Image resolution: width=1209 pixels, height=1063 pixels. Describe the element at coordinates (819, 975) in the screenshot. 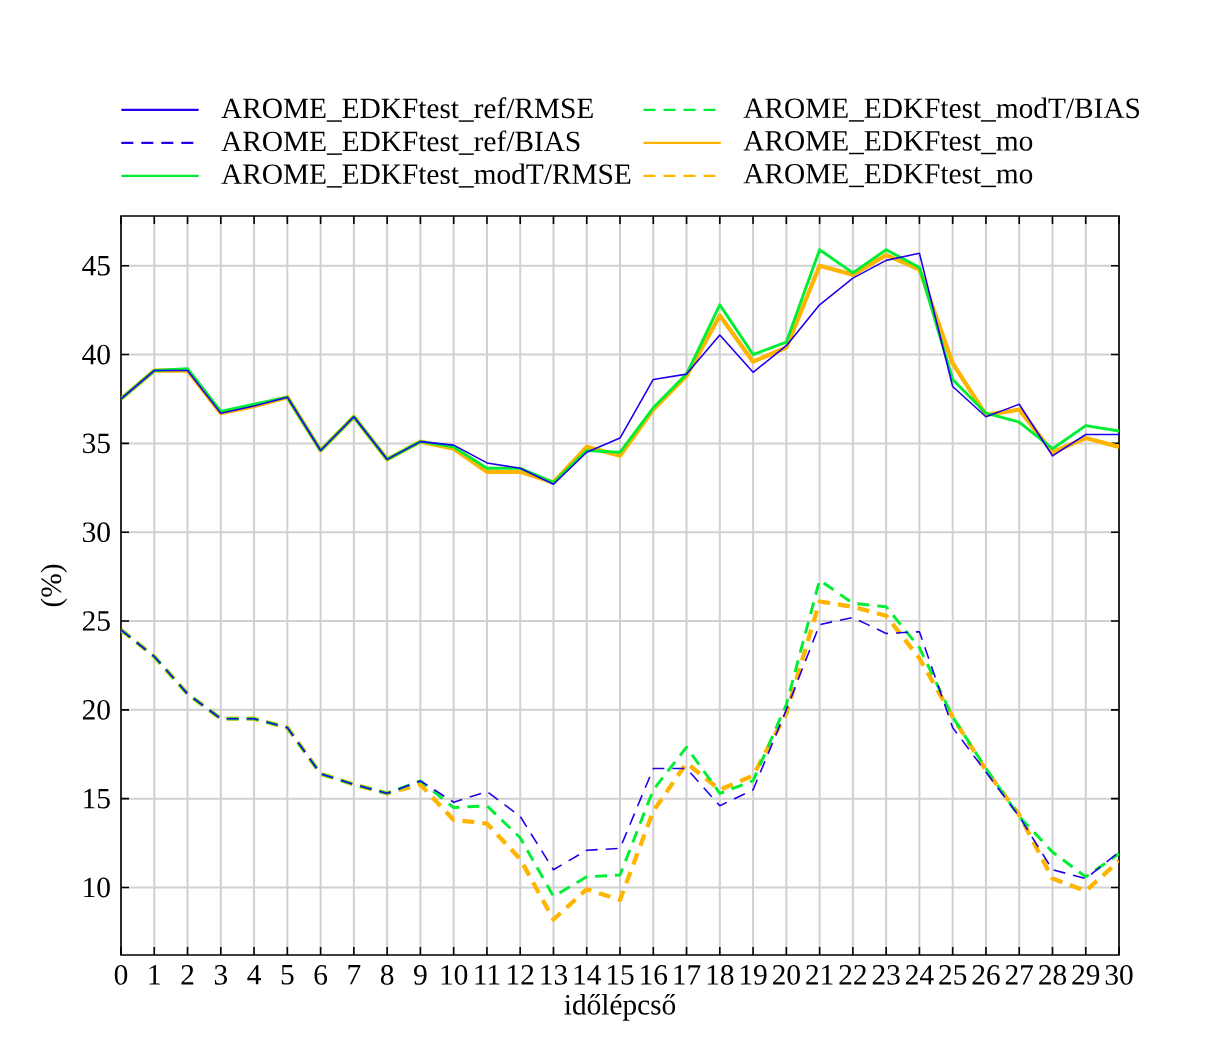

I see `x-tick-label: 21` at that location.